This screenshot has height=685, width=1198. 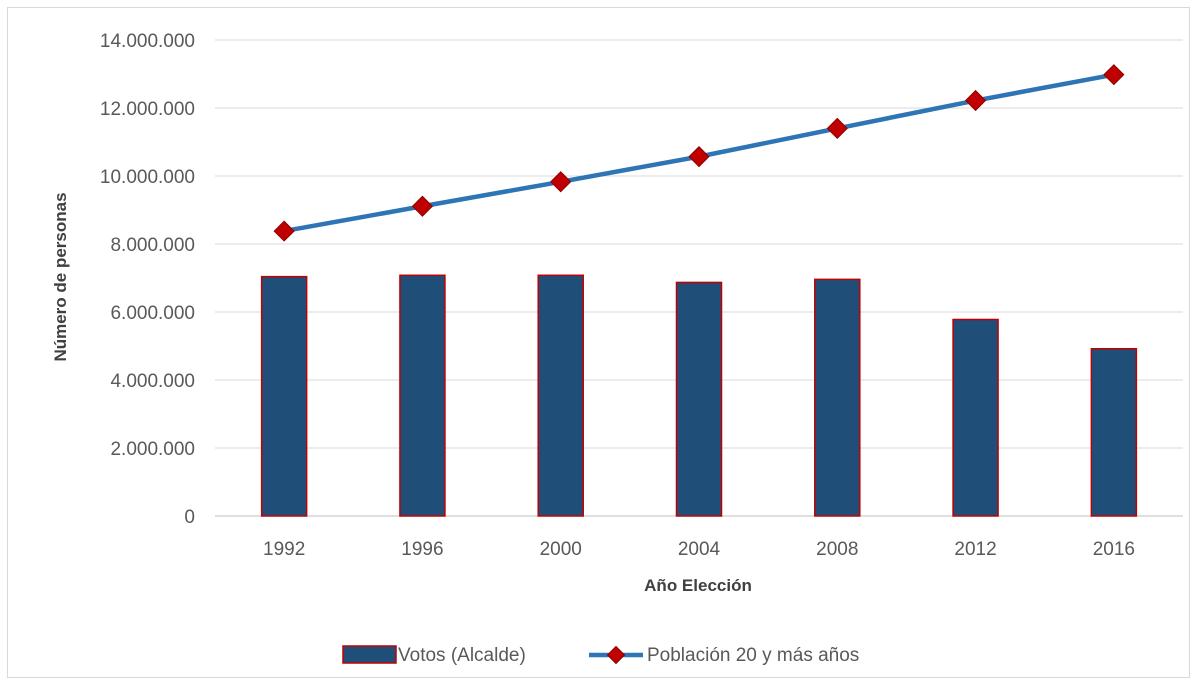 What do you see at coordinates (698, 585) in the screenshot?
I see `x-axis-title: Año Elección` at bounding box center [698, 585].